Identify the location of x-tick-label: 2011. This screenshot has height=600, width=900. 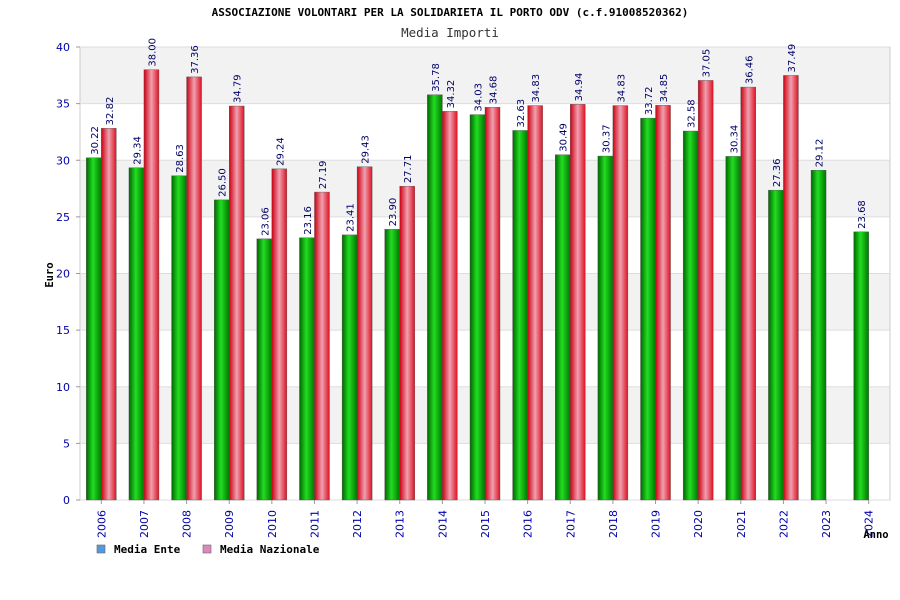
(314, 524).